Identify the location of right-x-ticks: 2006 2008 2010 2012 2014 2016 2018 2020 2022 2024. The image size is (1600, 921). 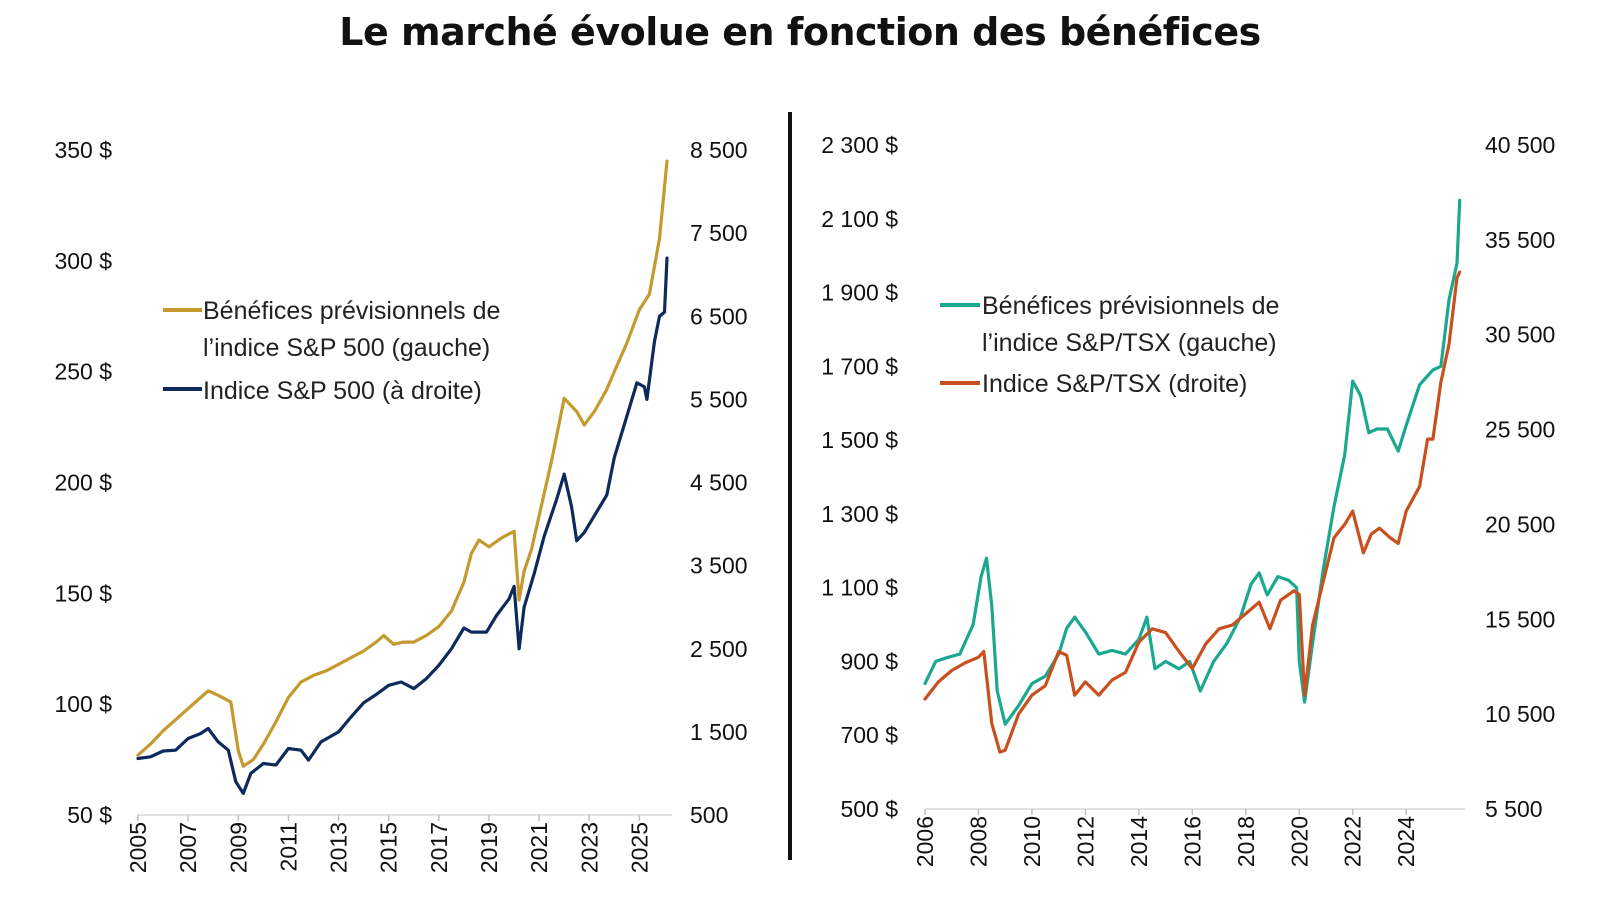
(1165, 838).